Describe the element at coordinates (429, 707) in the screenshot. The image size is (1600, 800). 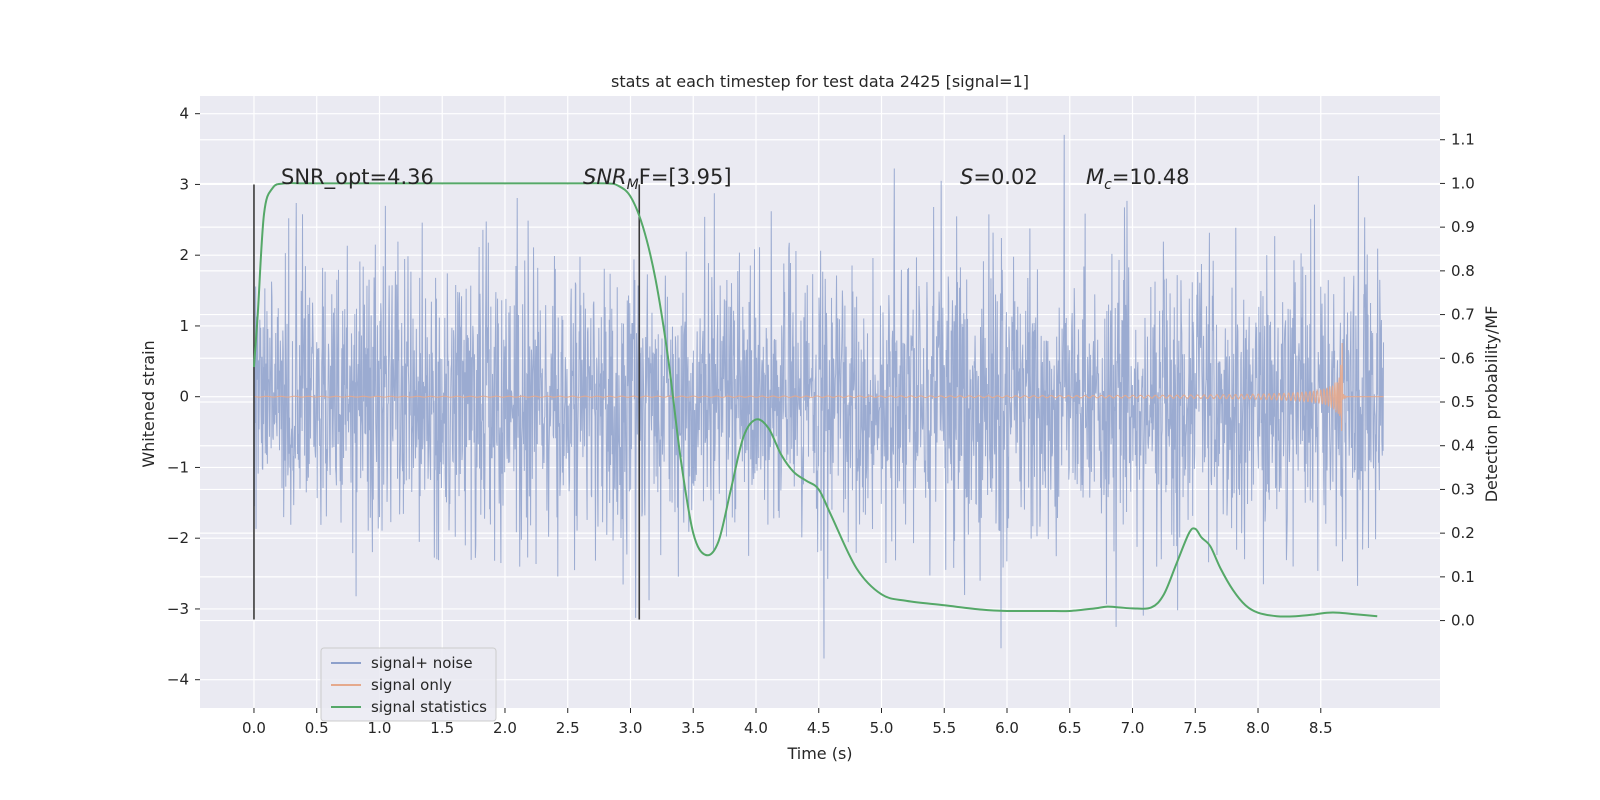
I see `legend-label-signal-statistics: signal statistics` at that location.